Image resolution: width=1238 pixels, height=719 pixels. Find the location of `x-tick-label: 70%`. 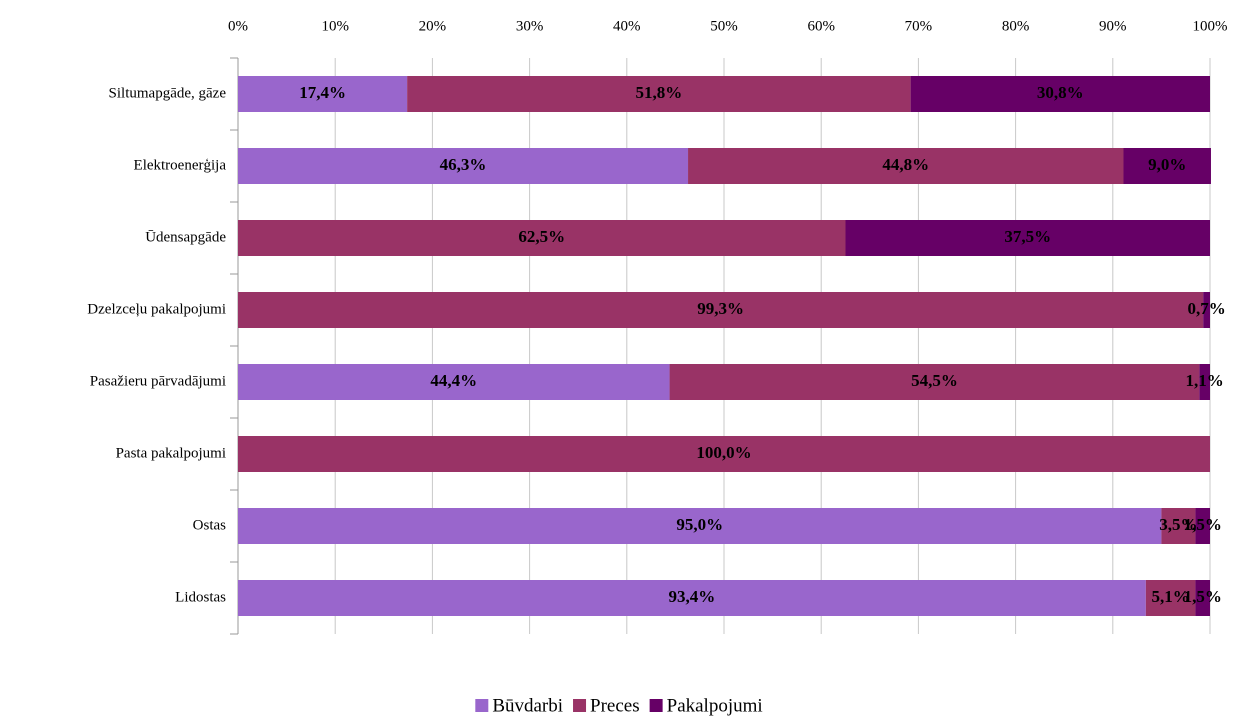

x-tick-label: 70% is located at coordinates (919, 26).